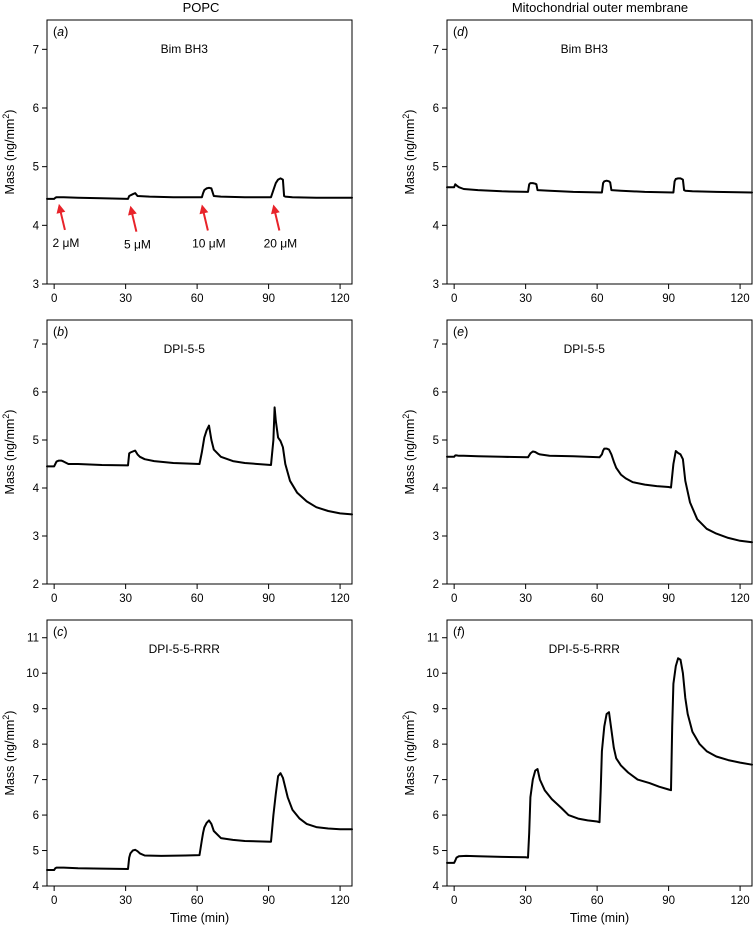 The width and height of the screenshot is (755, 929). Describe the element at coordinates (36, 441) in the screenshot. I see `y-tick-label-b: 5` at that location.